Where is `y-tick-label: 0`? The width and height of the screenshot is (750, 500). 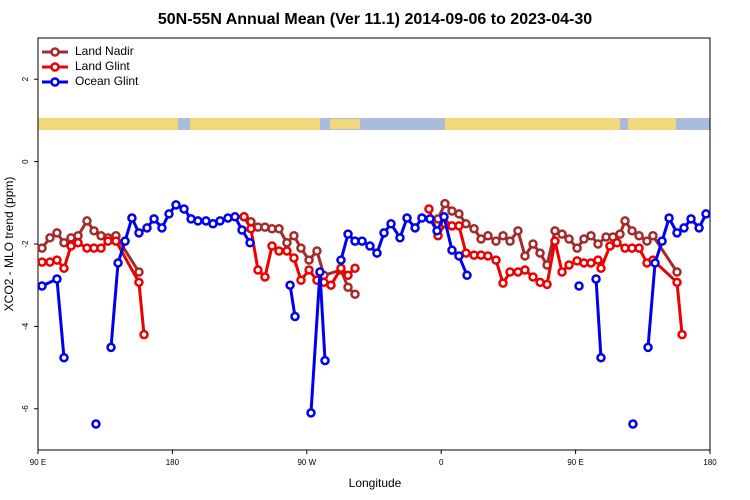 y-tick-label: 0 is located at coordinates (25, 161).